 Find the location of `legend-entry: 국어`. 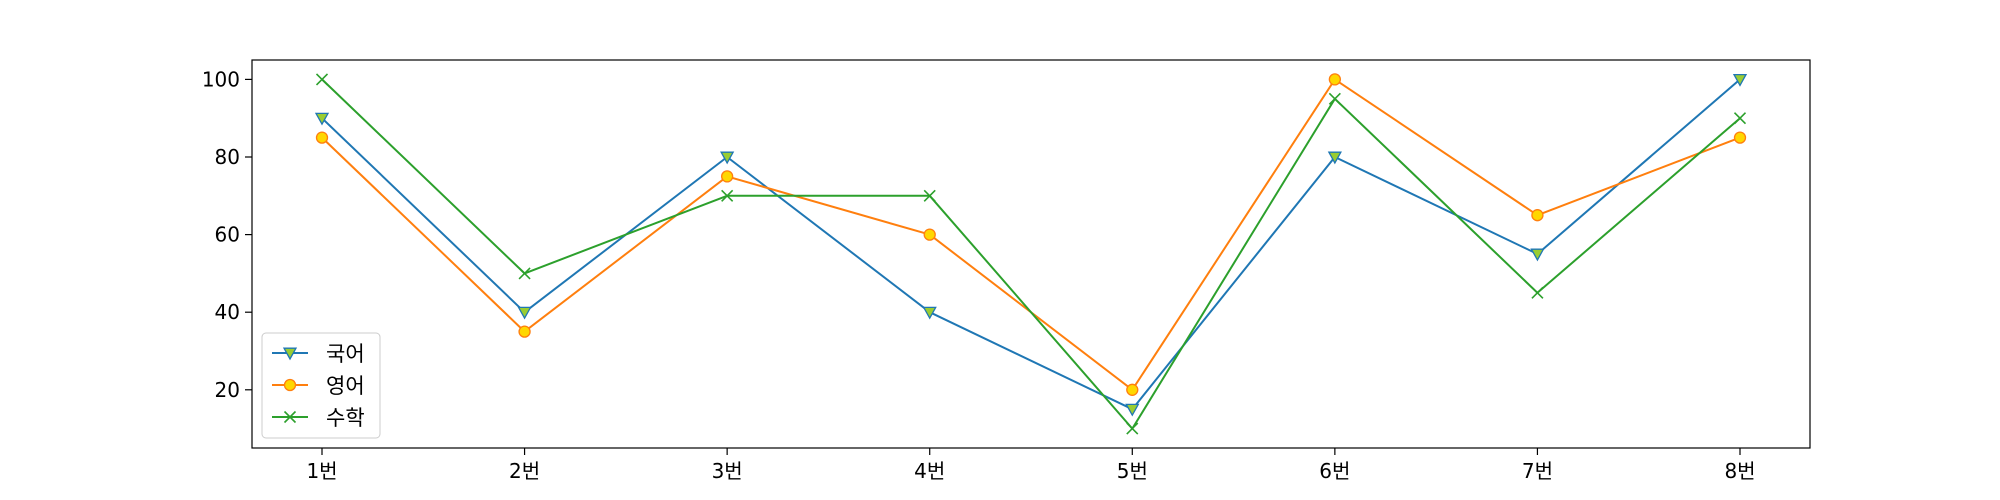

legend-entry: 국어 is located at coordinates (318, 354).